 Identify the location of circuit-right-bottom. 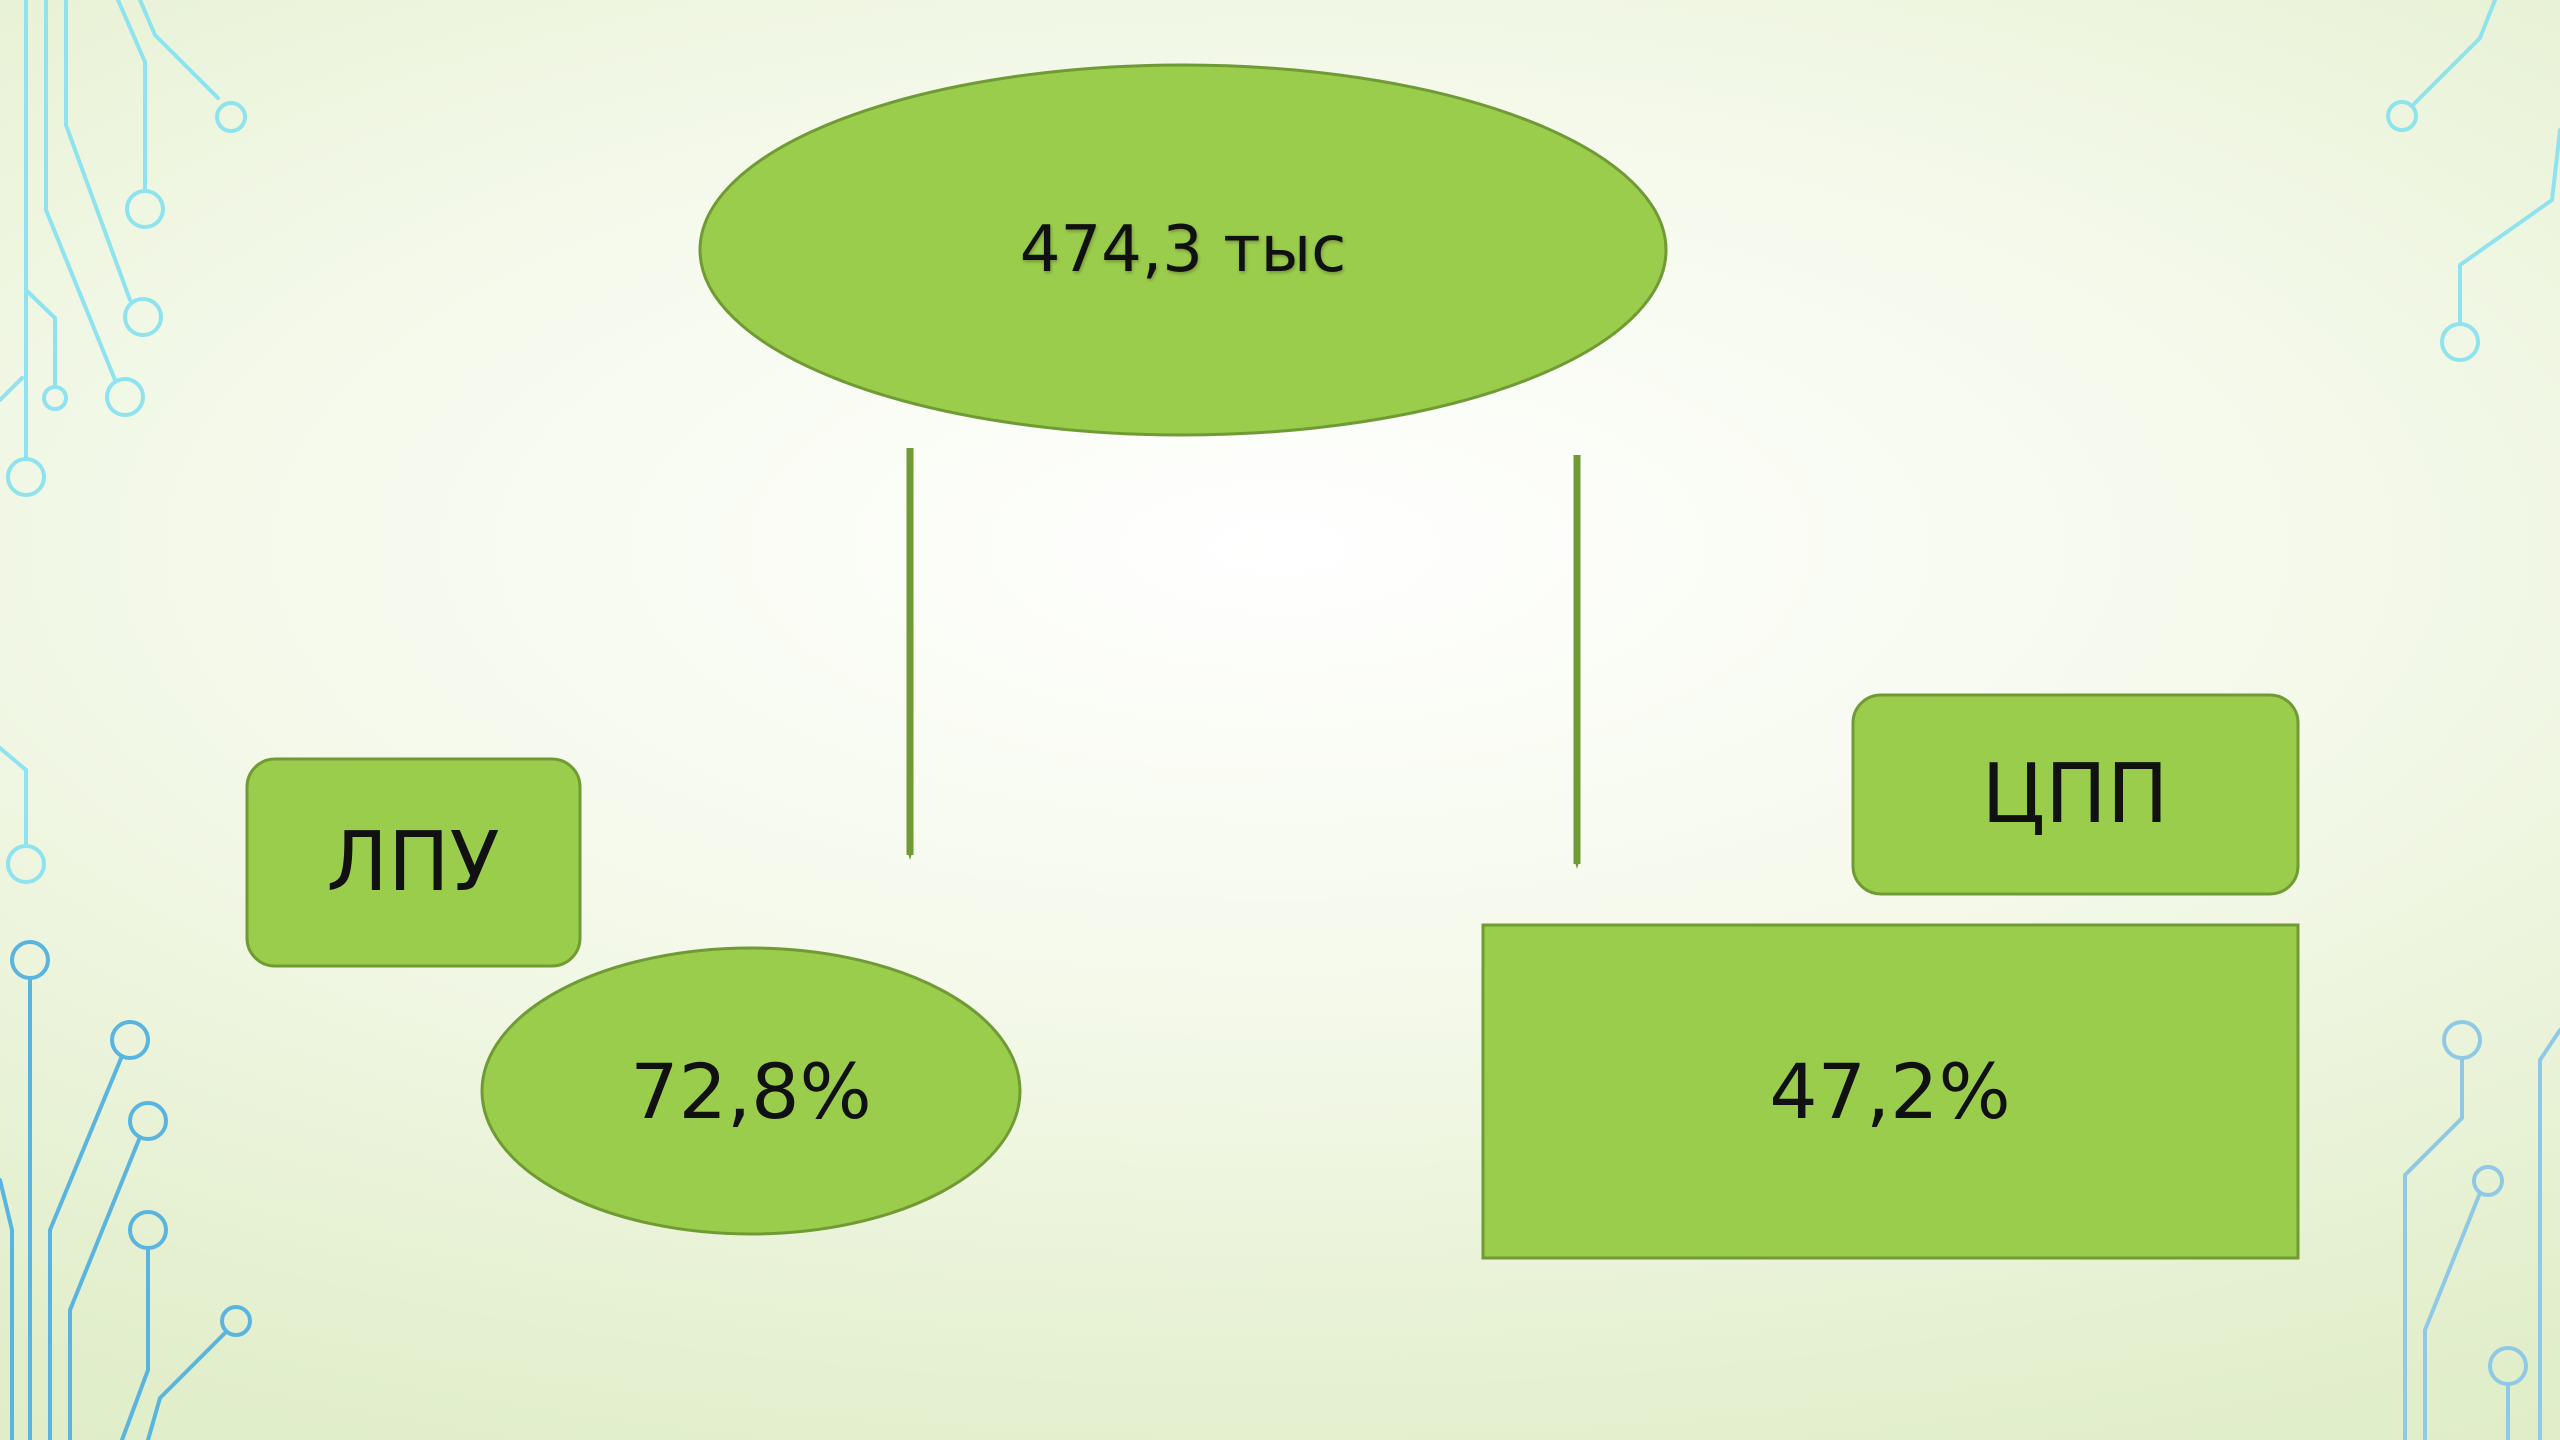
(2481, 1230).